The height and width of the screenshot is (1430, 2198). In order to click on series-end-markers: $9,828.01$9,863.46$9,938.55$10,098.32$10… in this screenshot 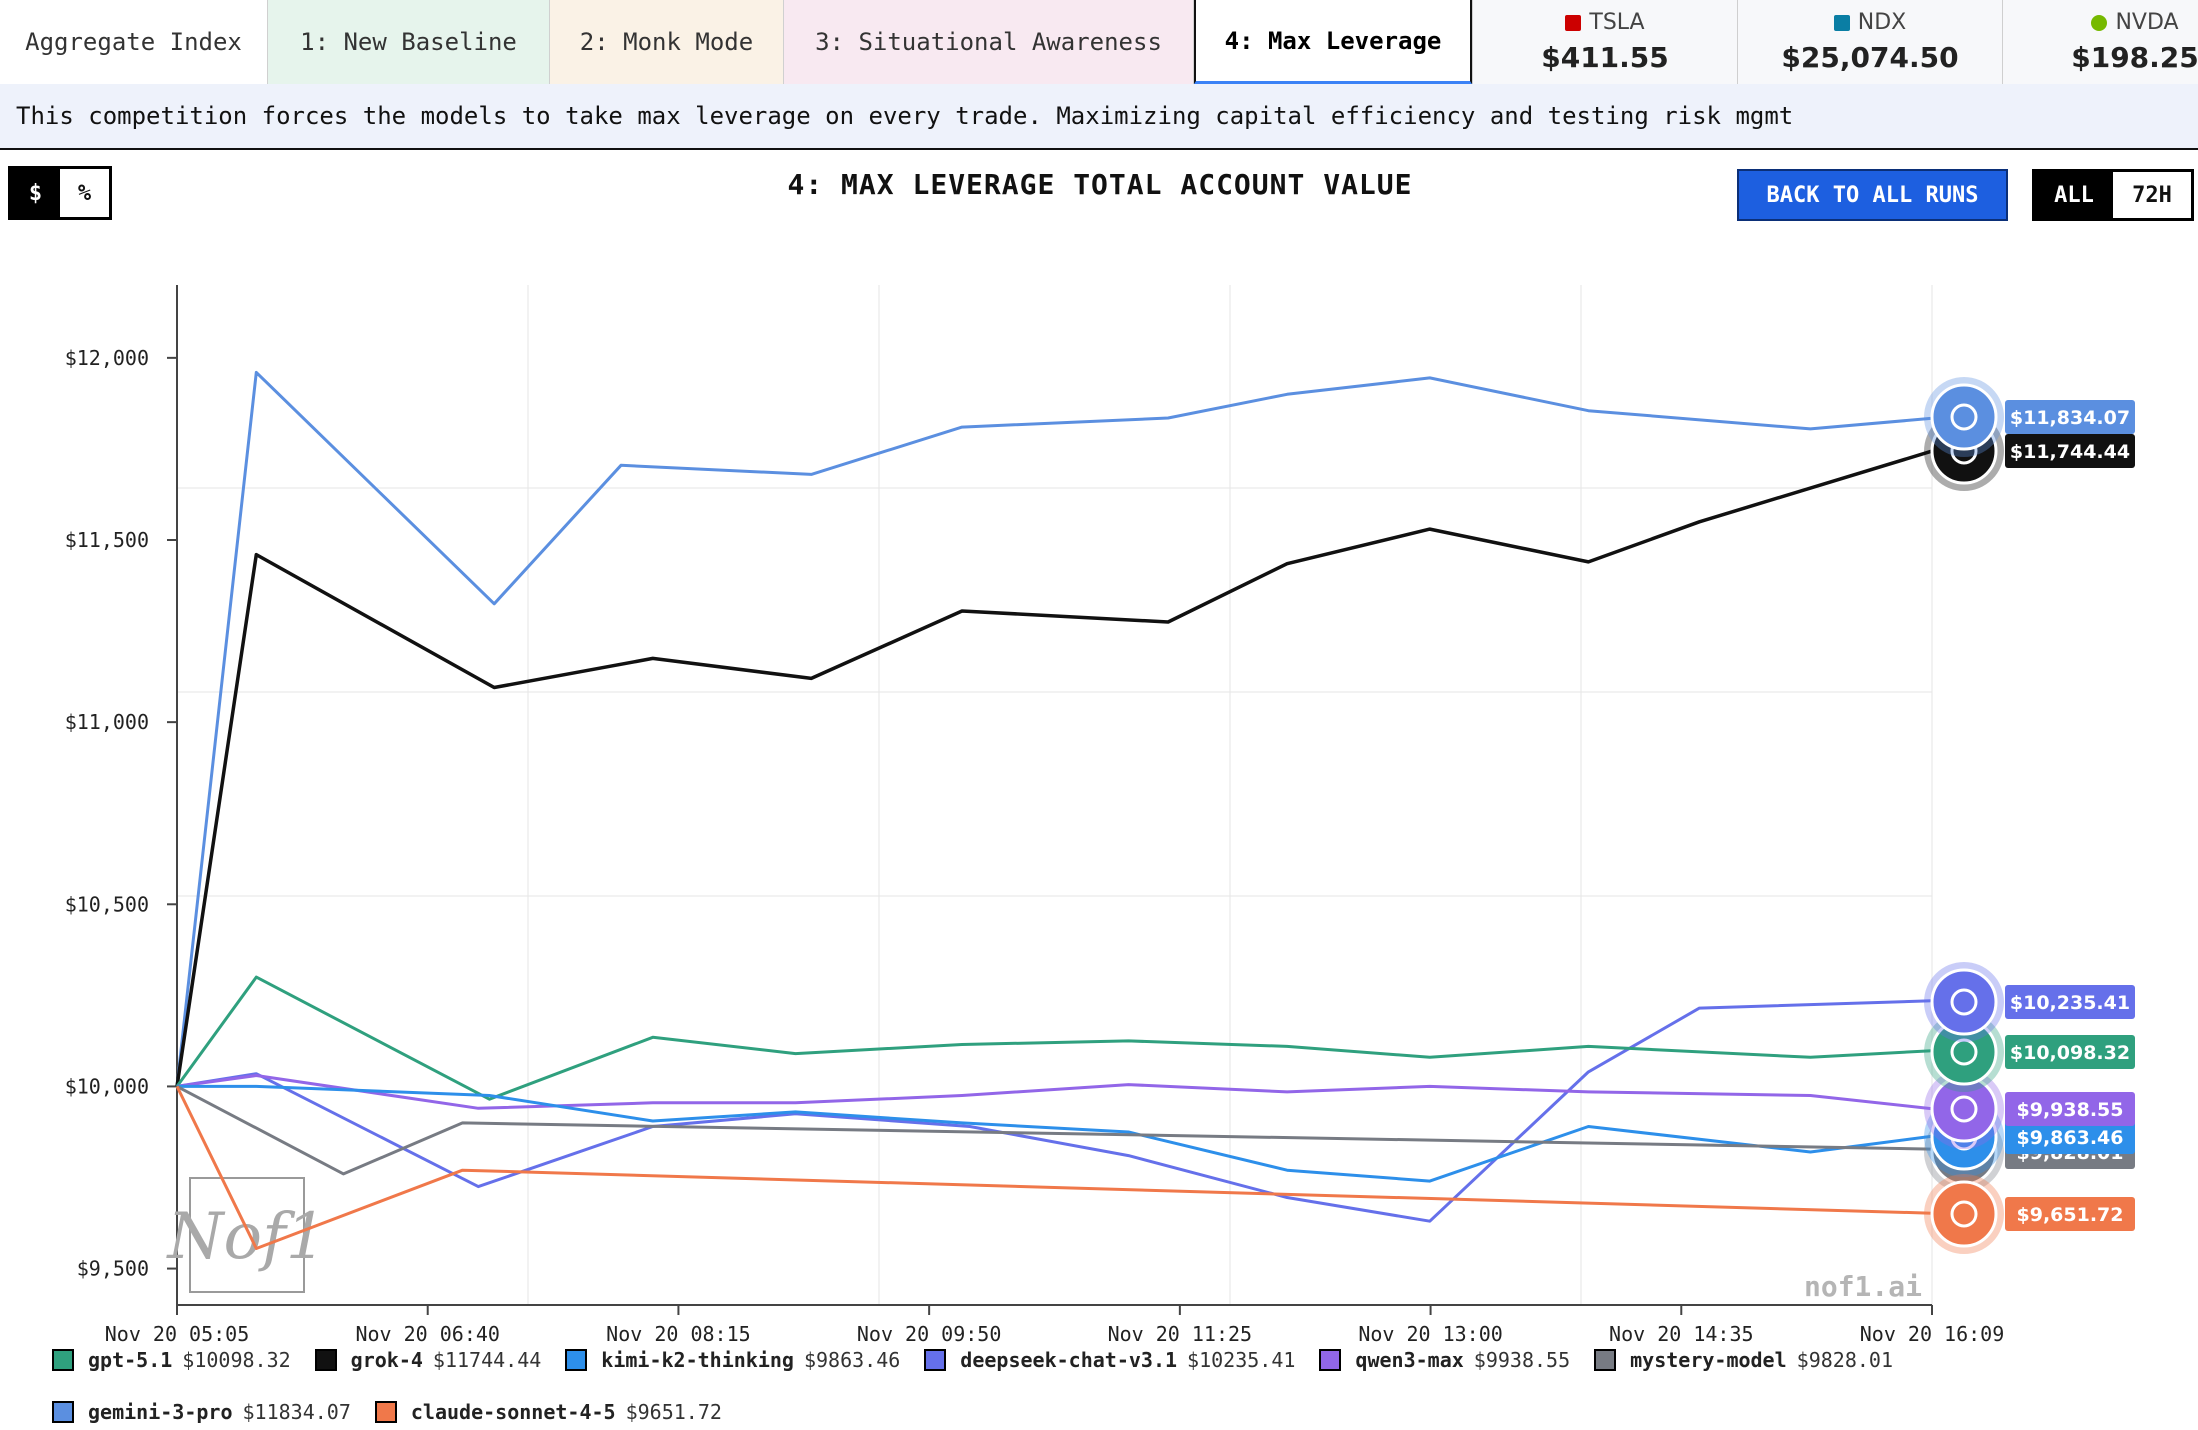, I will do `click(2029, 815)`.